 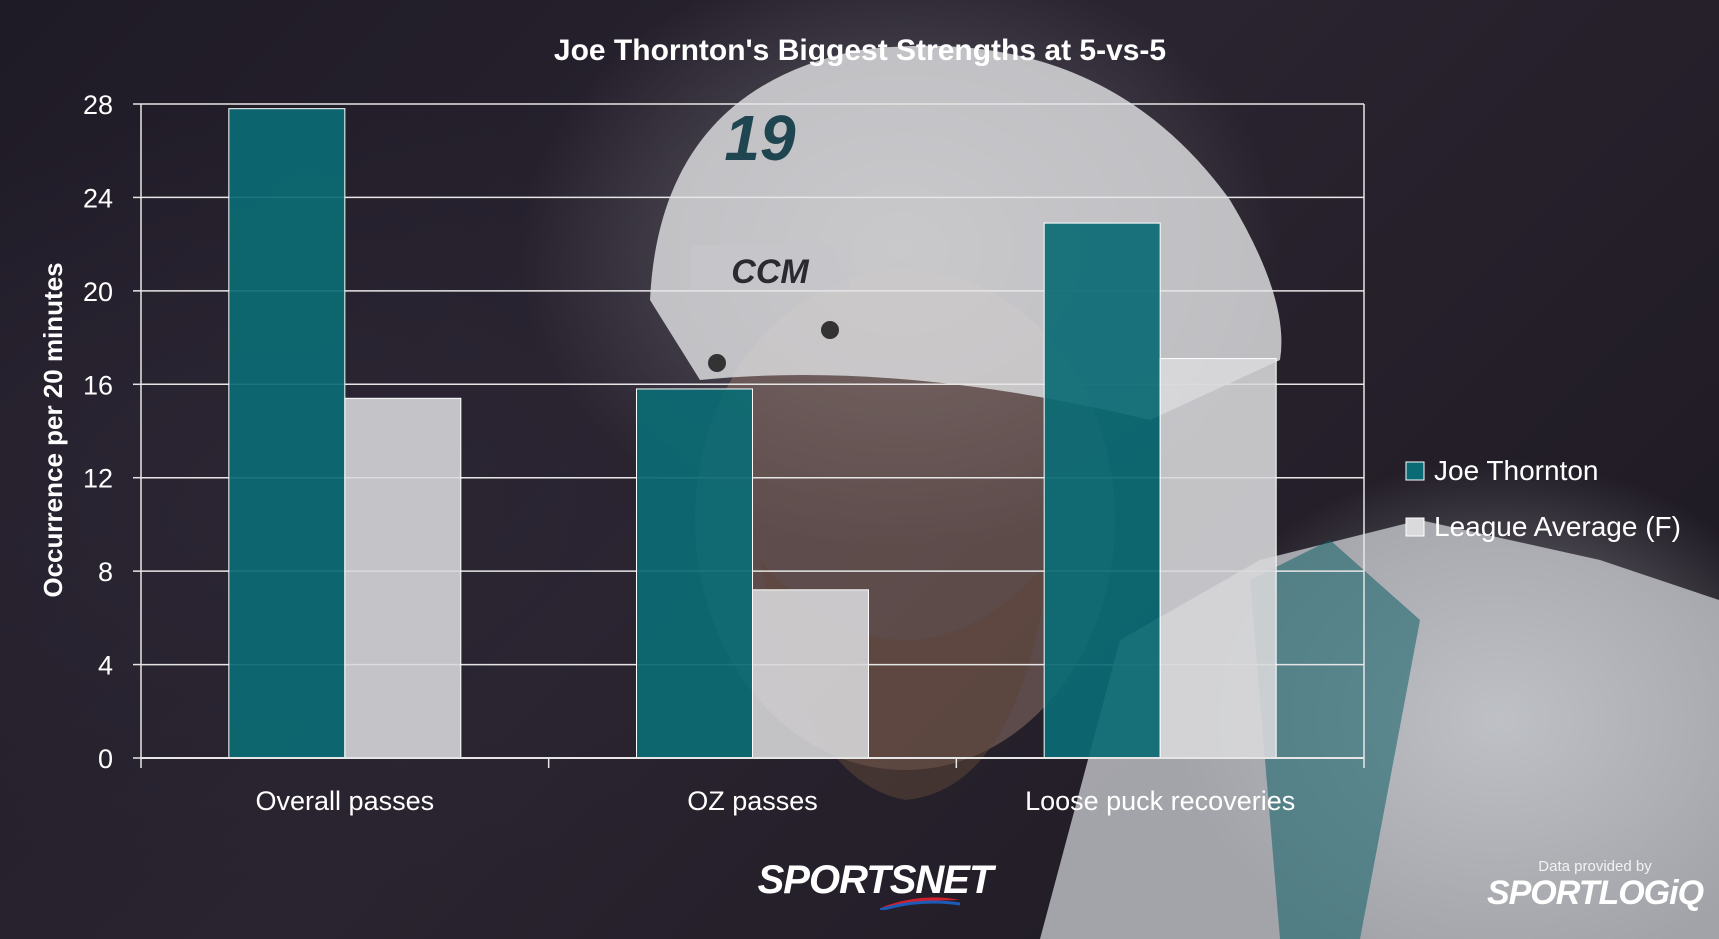 I want to click on x-tick-label: OZ passes, so click(x=752, y=801).